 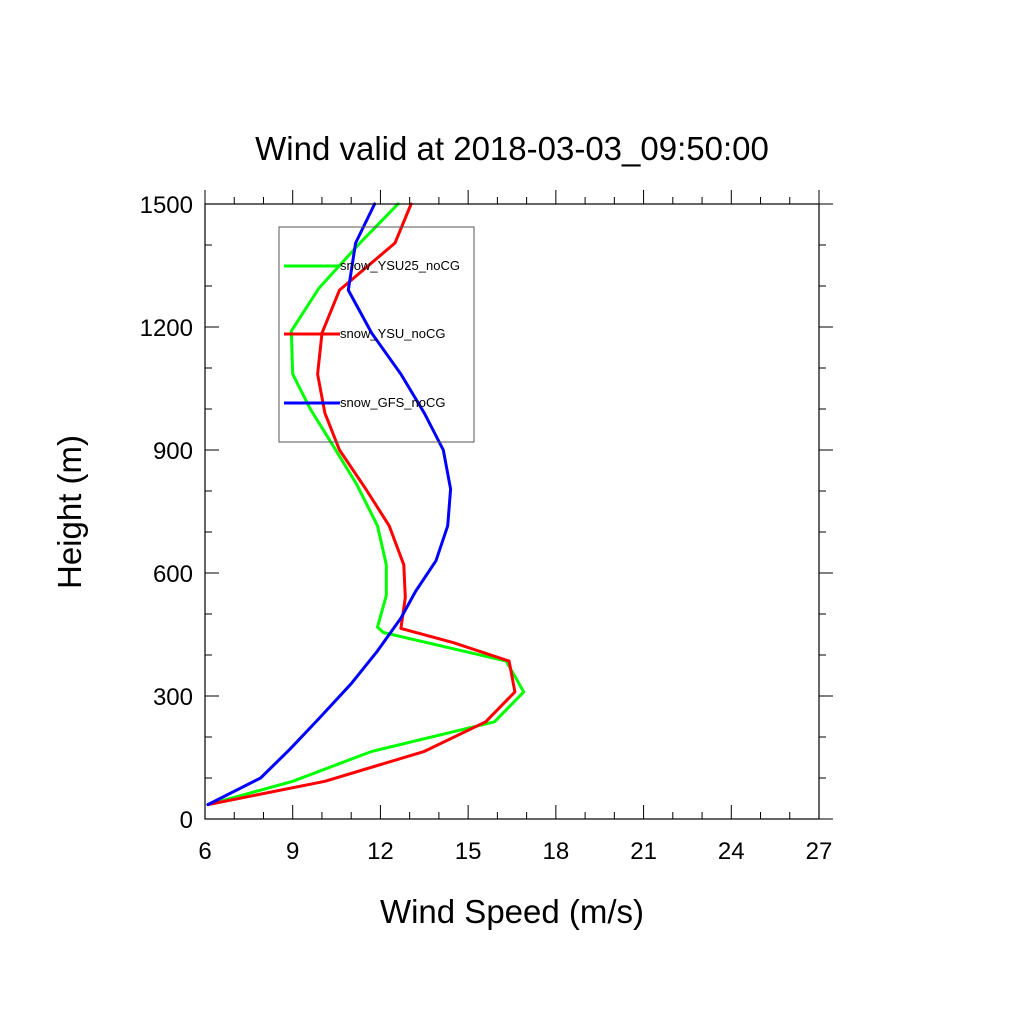 I want to click on y-tick-label: 600, so click(x=173, y=574).